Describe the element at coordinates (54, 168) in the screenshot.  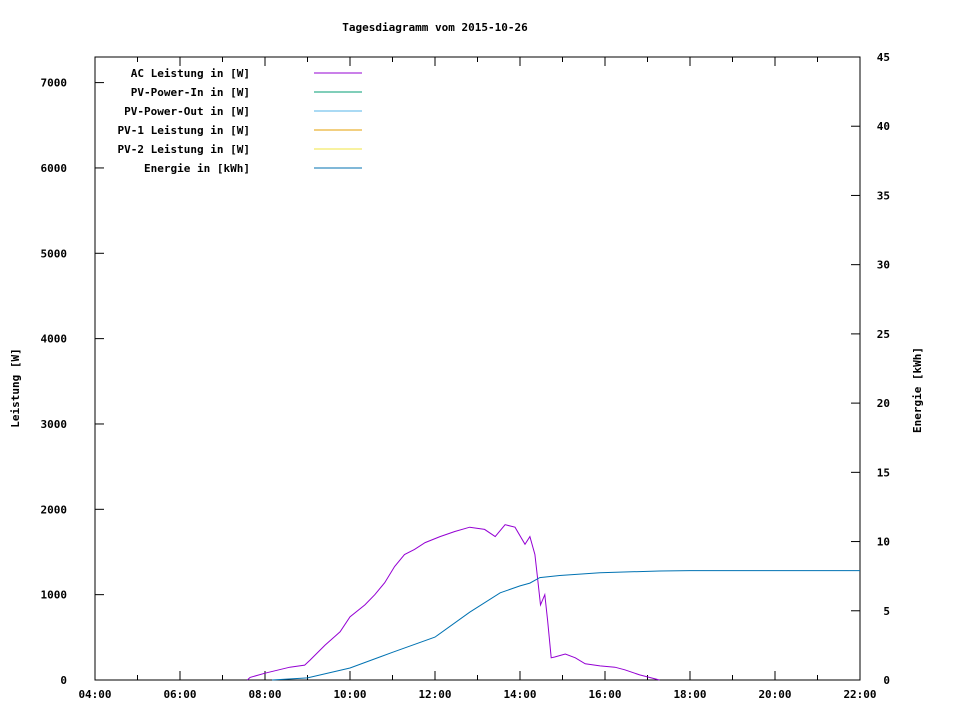
I see `y-tick-label: 6000` at that location.